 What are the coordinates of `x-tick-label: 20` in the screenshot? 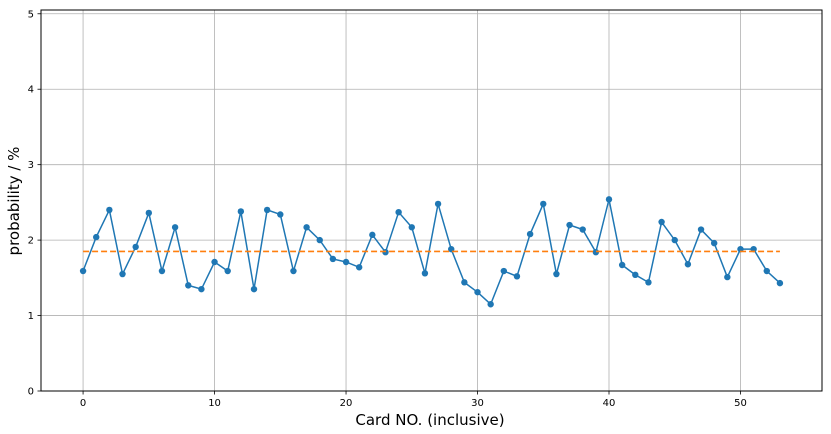 It's located at (346, 403).